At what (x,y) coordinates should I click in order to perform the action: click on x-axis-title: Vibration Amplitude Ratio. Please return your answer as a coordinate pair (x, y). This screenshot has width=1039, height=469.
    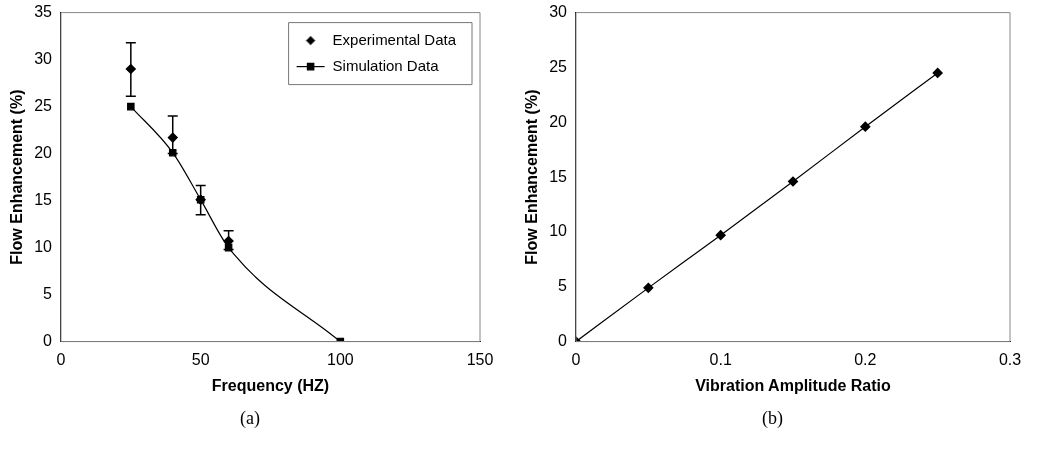
    Looking at the image, I should click on (793, 385).